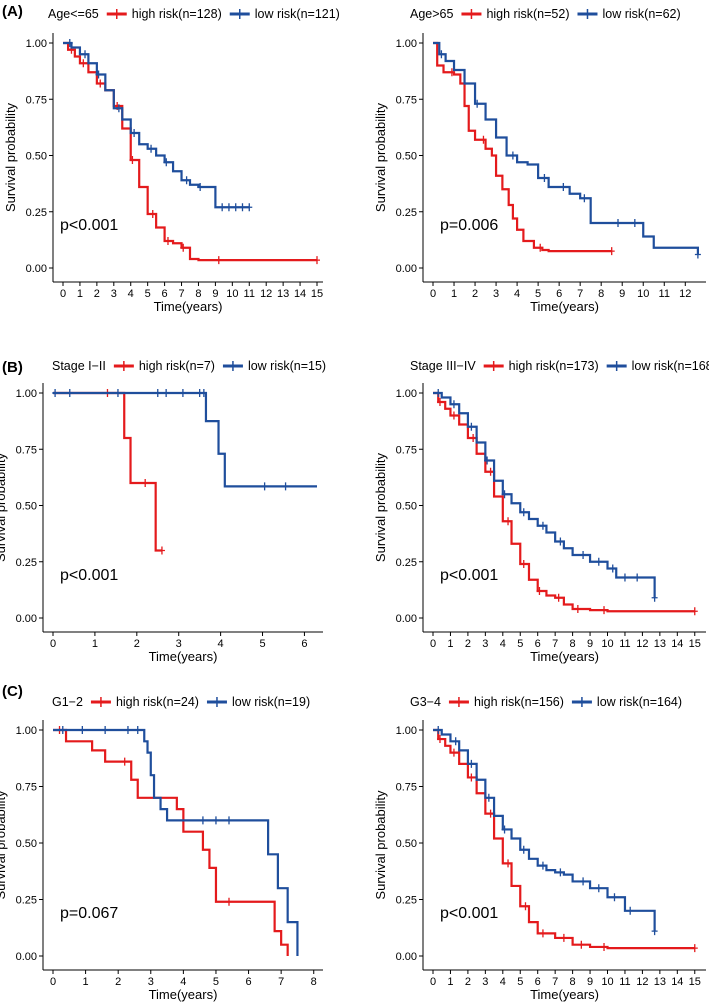 Image resolution: width=709 pixels, height=1002 pixels. I want to click on x-tick-label: 14, so click(677, 644).